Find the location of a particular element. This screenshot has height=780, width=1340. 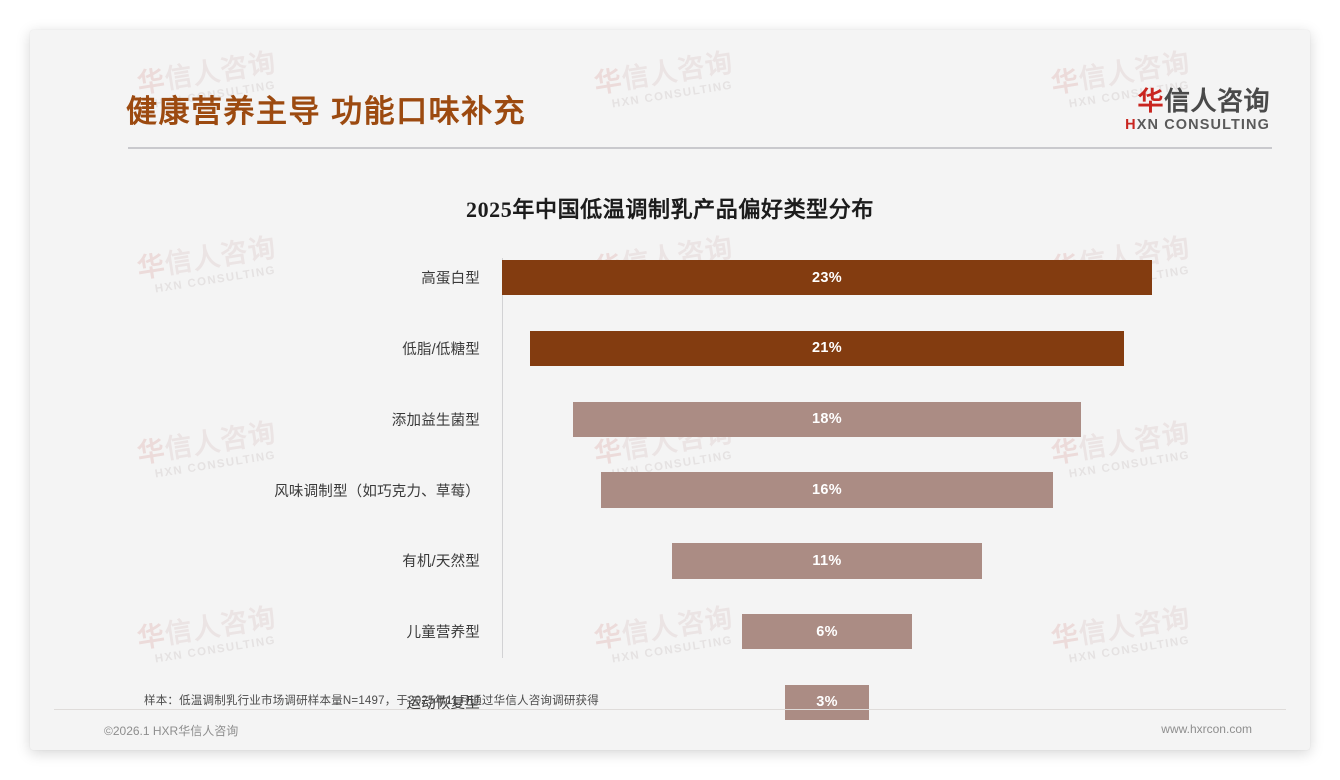

bar-value-label: 16% is located at coordinates (827, 490).